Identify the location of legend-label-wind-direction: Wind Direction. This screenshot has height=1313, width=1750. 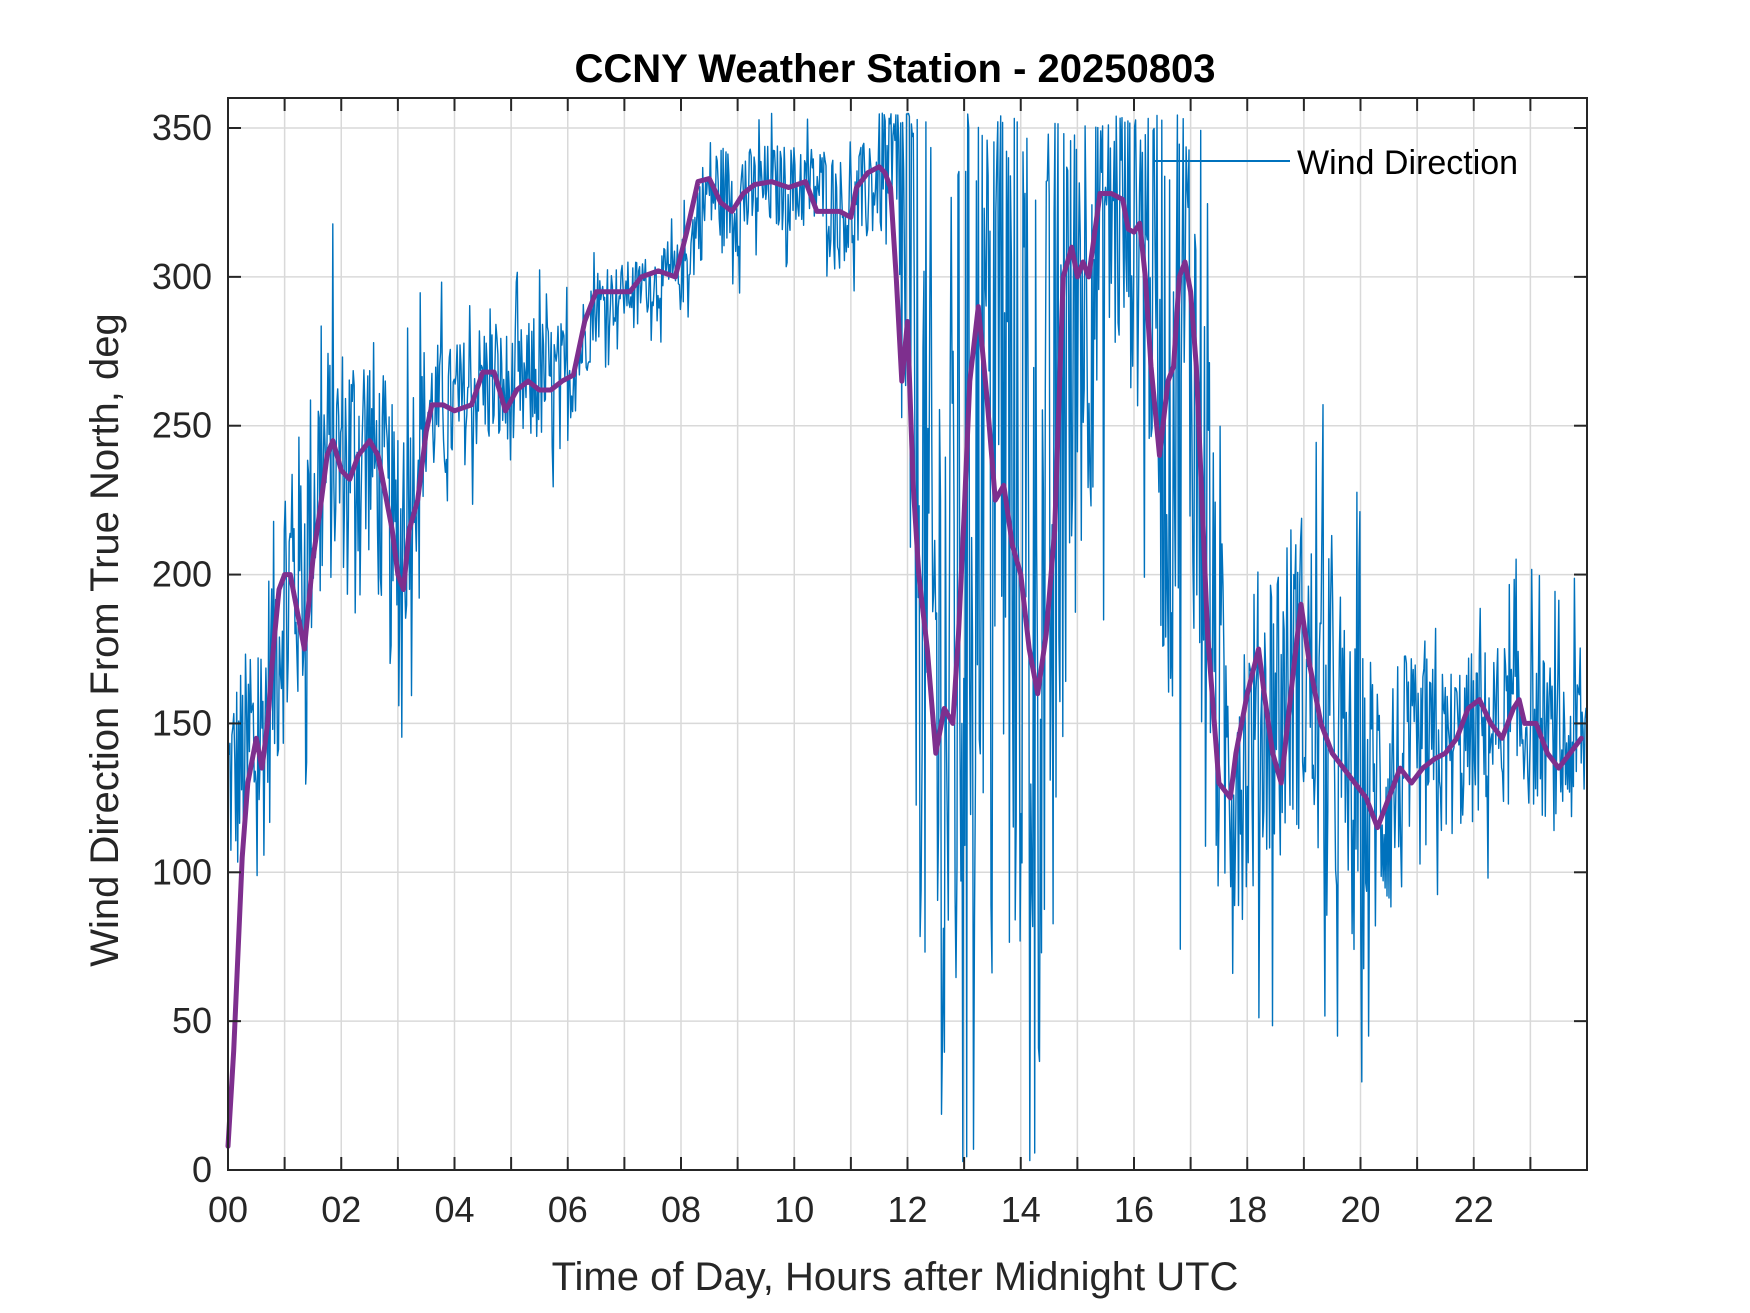
(1407, 163).